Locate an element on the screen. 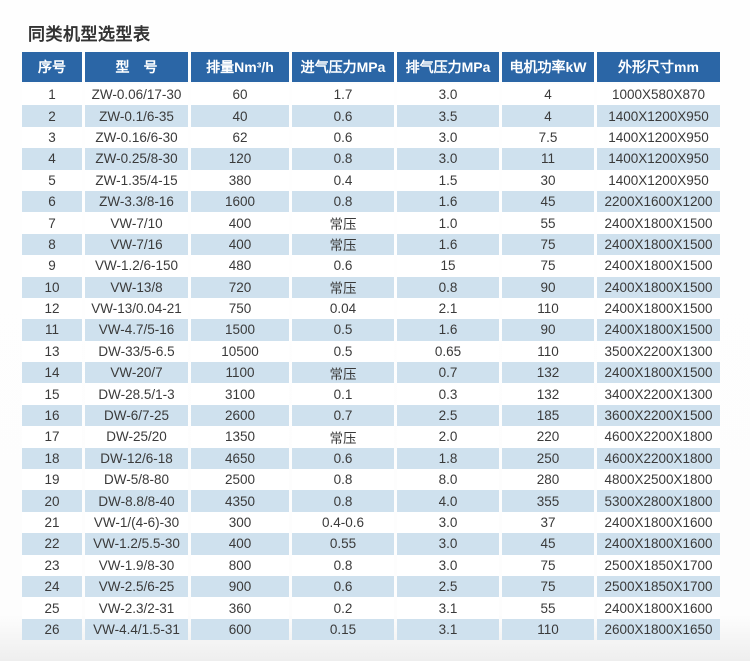 The width and height of the screenshot is (750, 661). cell-displacement: 10500 is located at coordinates (240, 351).